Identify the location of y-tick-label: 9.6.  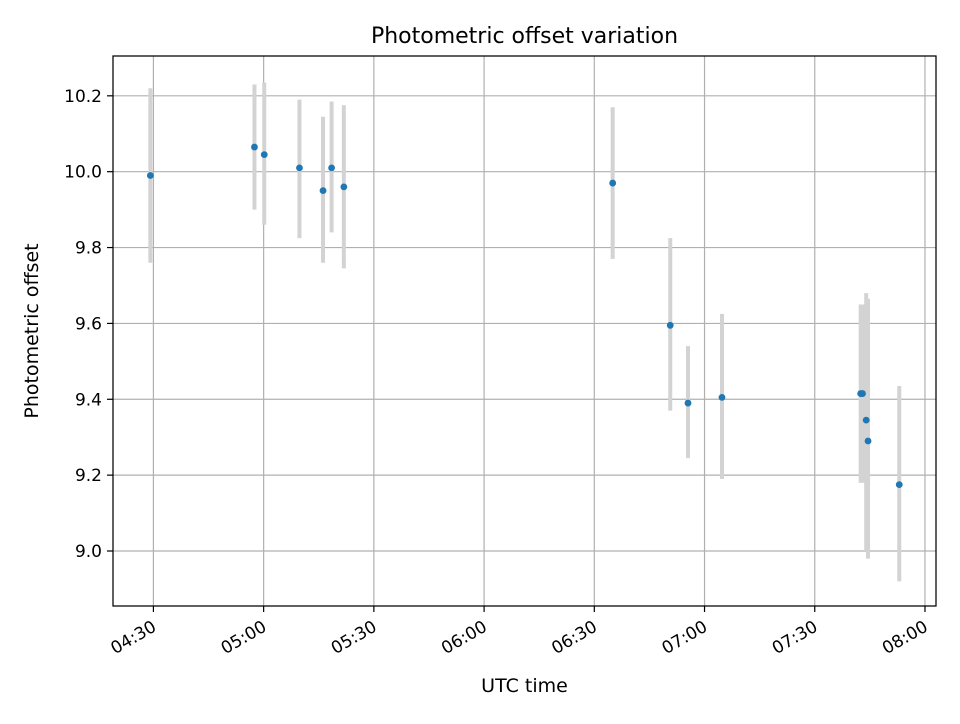
(88, 324).